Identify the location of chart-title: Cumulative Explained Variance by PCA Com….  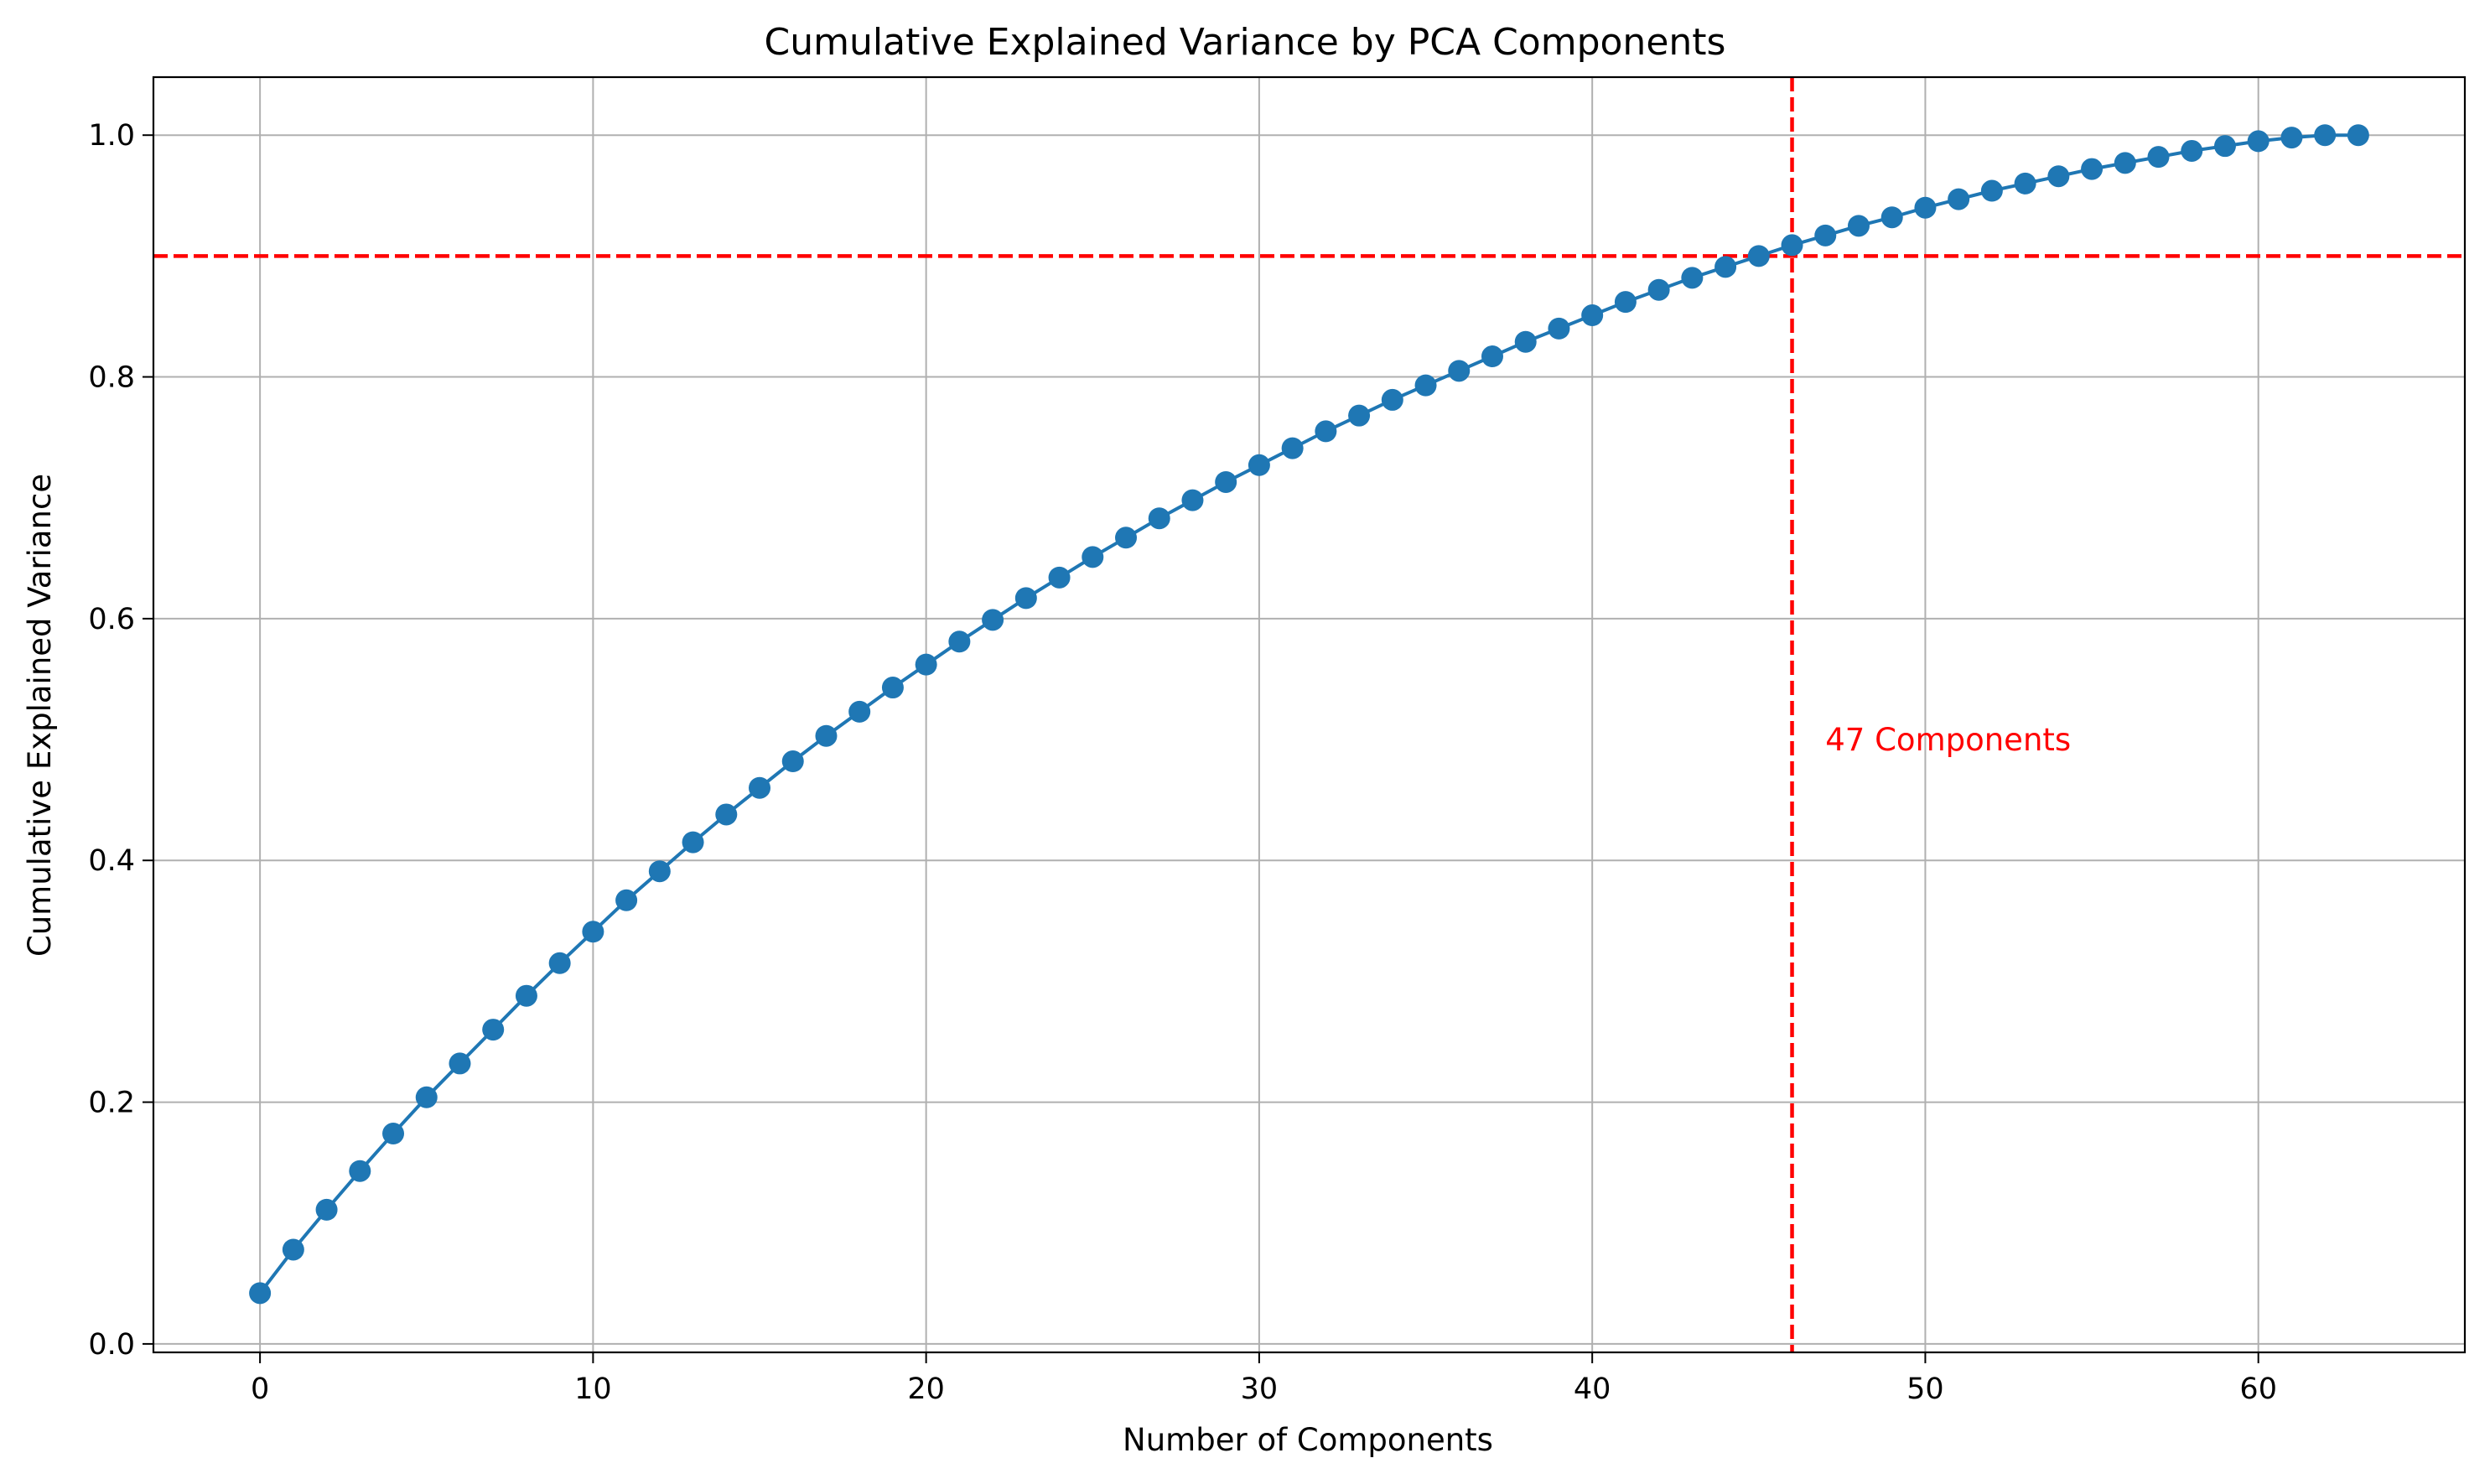
(1245, 42).